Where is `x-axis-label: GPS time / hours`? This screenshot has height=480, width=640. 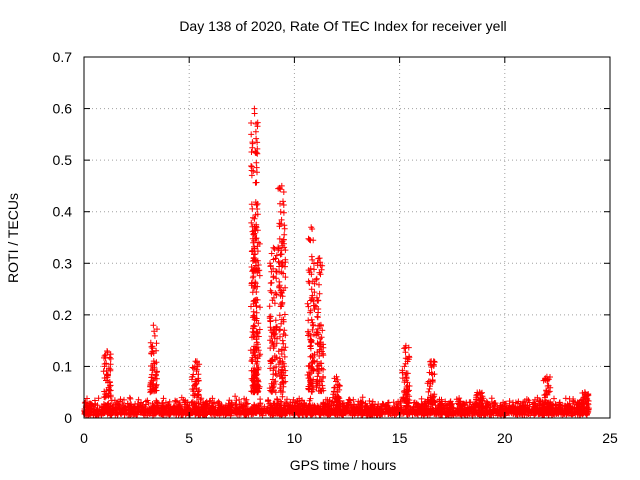 x-axis-label: GPS time / hours is located at coordinates (343, 465).